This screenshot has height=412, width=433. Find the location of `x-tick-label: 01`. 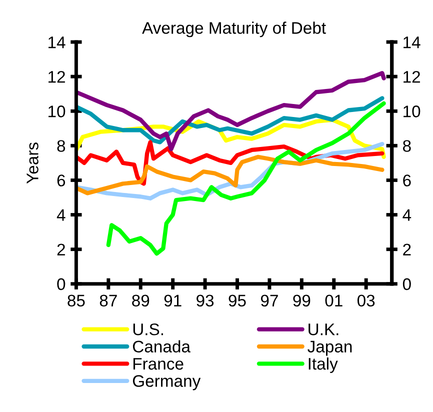

x-tick-label: 01 is located at coordinates (333, 300).